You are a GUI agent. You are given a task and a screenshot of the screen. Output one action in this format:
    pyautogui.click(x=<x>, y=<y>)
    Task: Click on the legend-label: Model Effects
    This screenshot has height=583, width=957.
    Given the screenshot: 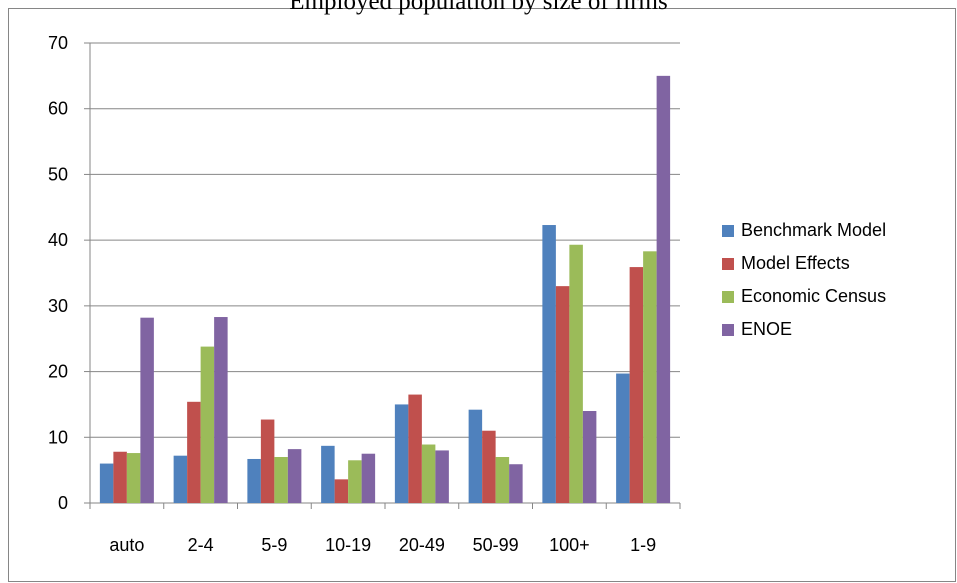 What is the action you would take?
    pyautogui.click(x=795, y=263)
    